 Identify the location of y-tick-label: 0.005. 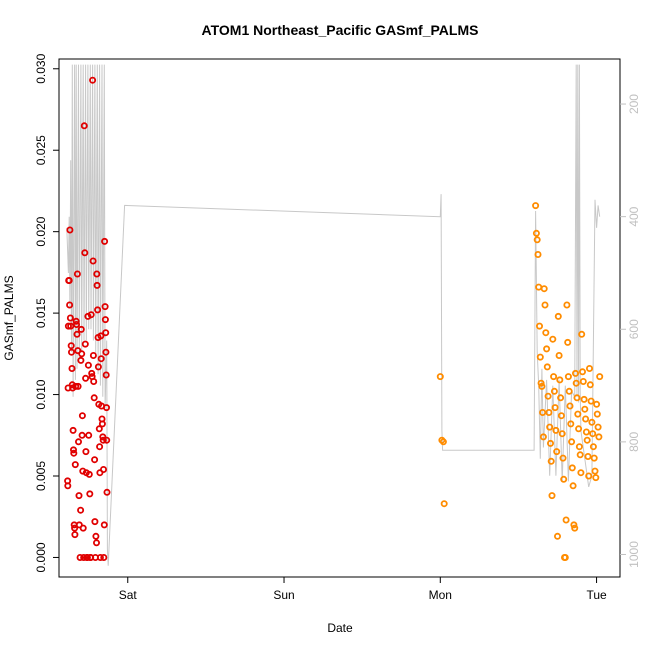
(41, 476).